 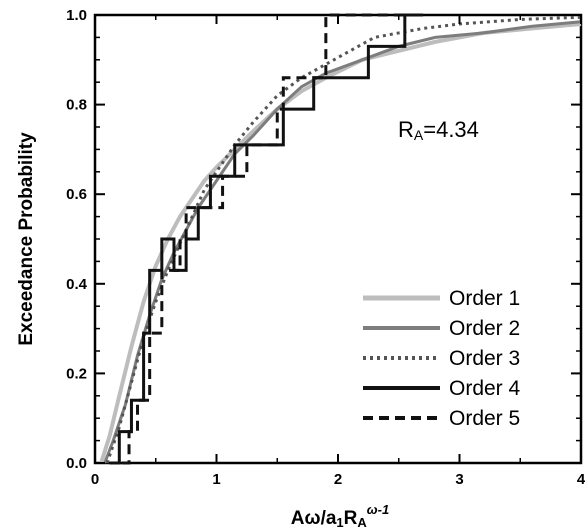 I want to click on x-axis-sub1: 1, so click(x=339, y=522).